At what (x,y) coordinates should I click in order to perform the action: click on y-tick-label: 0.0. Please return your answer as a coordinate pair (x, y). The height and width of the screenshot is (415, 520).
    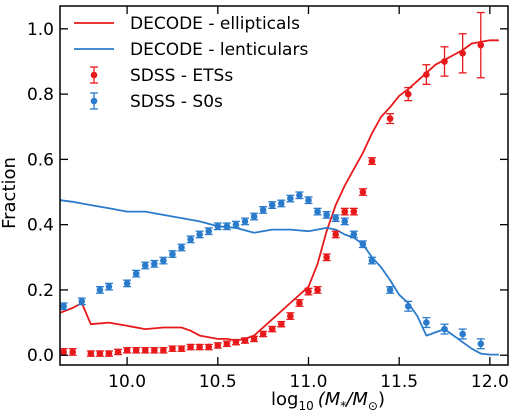
    Looking at the image, I should click on (40, 356).